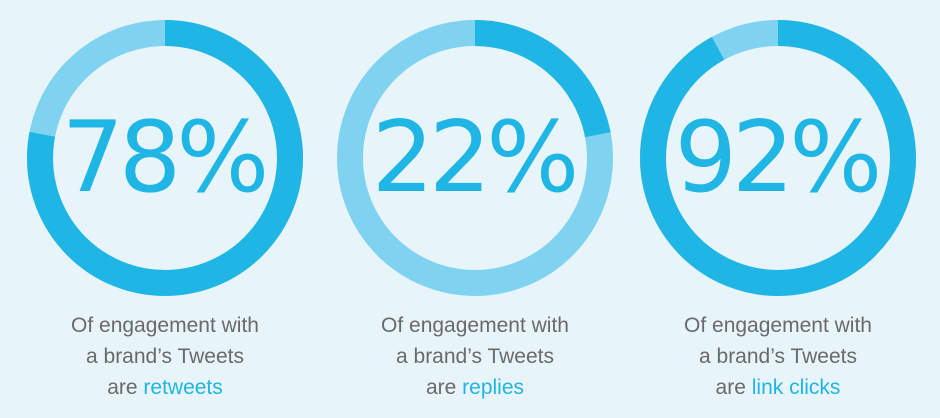 The image size is (940, 418). I want to click on caption-line-3: are replies, so click(475, 387).